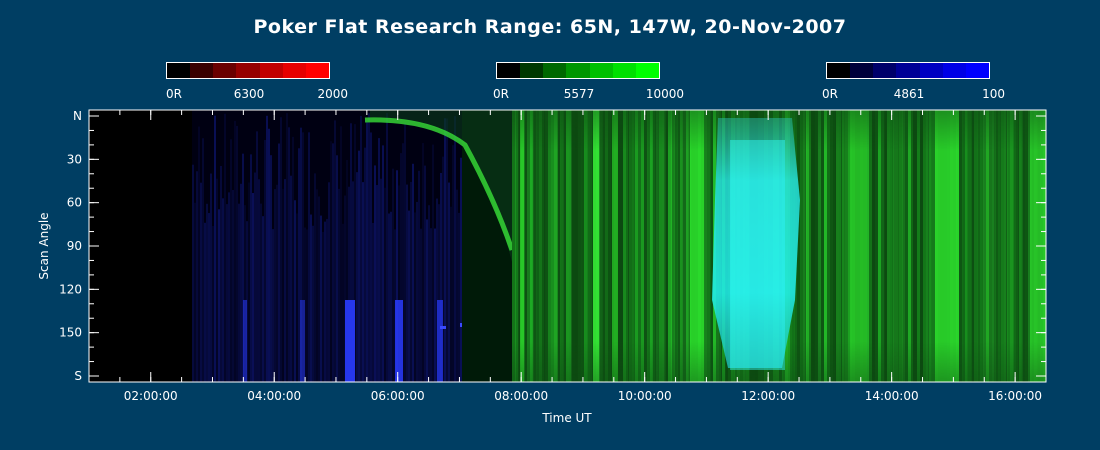 The height and width of the screenshot is (450, 1100). I want to click on y-tick-label: 150, so click(70, 333).